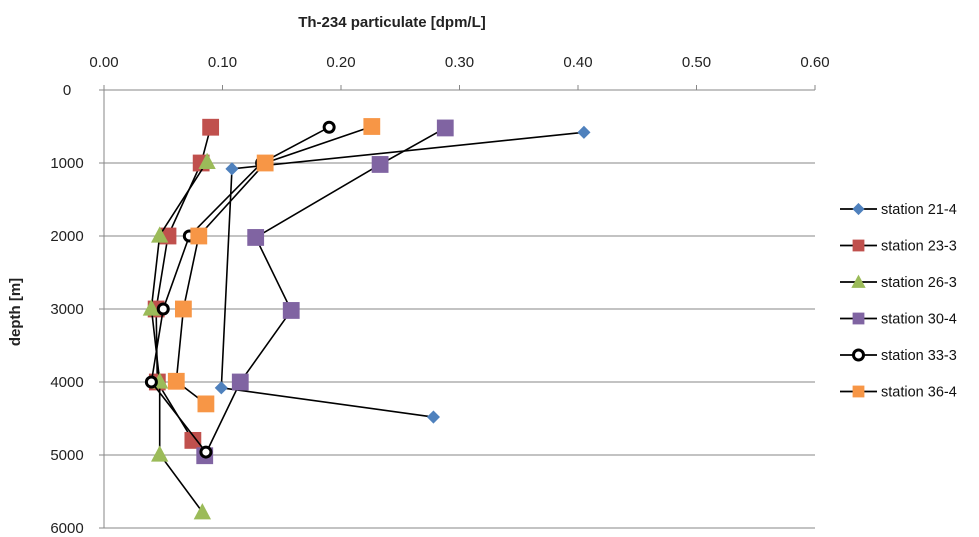  I want to click on legend-label: station 30-4, so click(919, 320).